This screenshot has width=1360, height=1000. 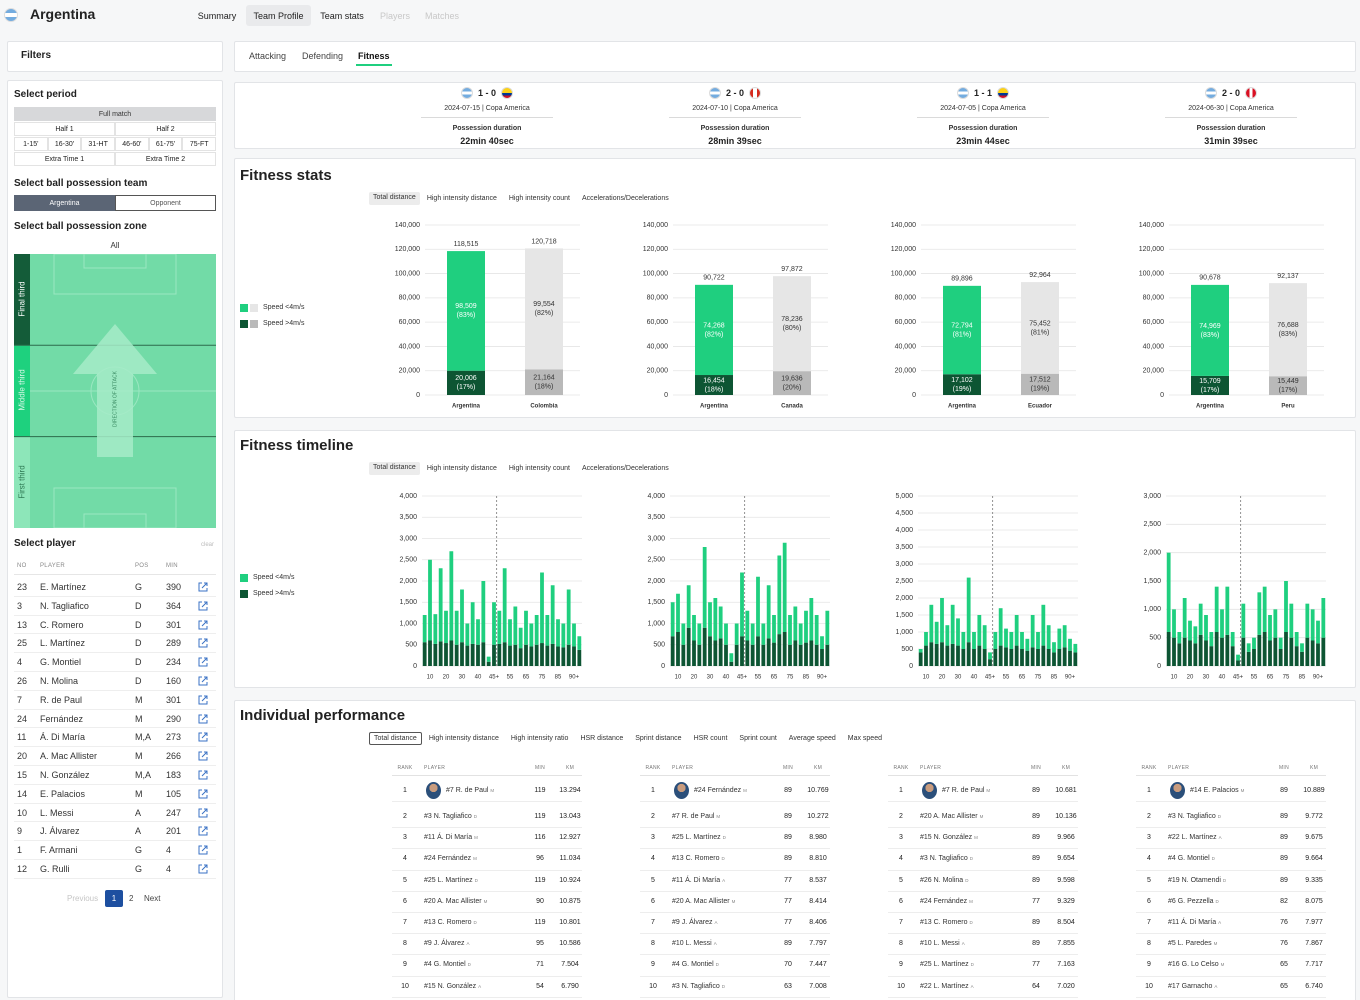 I want to click on page-button: 1, so click(x=114, y=898).